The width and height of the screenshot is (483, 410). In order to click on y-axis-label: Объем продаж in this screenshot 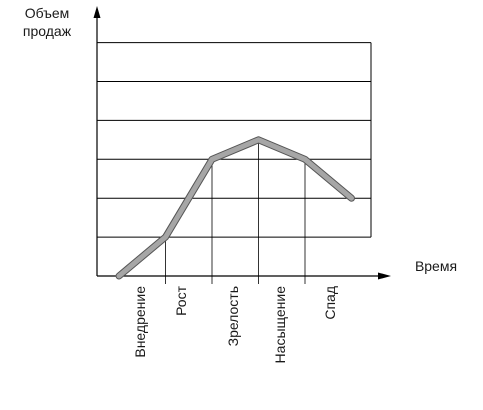, I will do `click(47, 22)`.